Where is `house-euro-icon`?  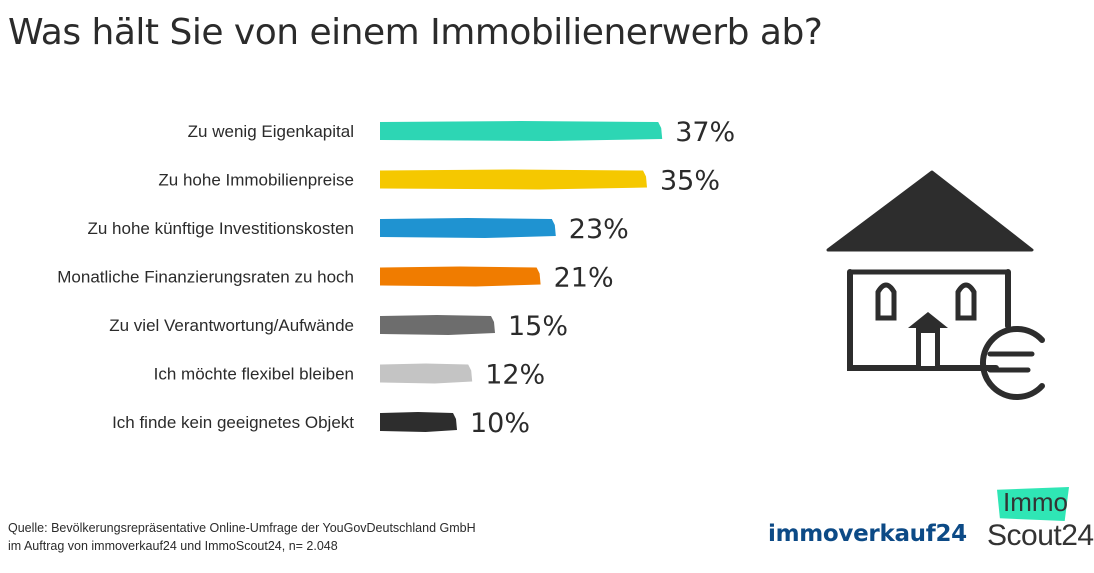 house-euro-icon is located at coordinates (935, 285).